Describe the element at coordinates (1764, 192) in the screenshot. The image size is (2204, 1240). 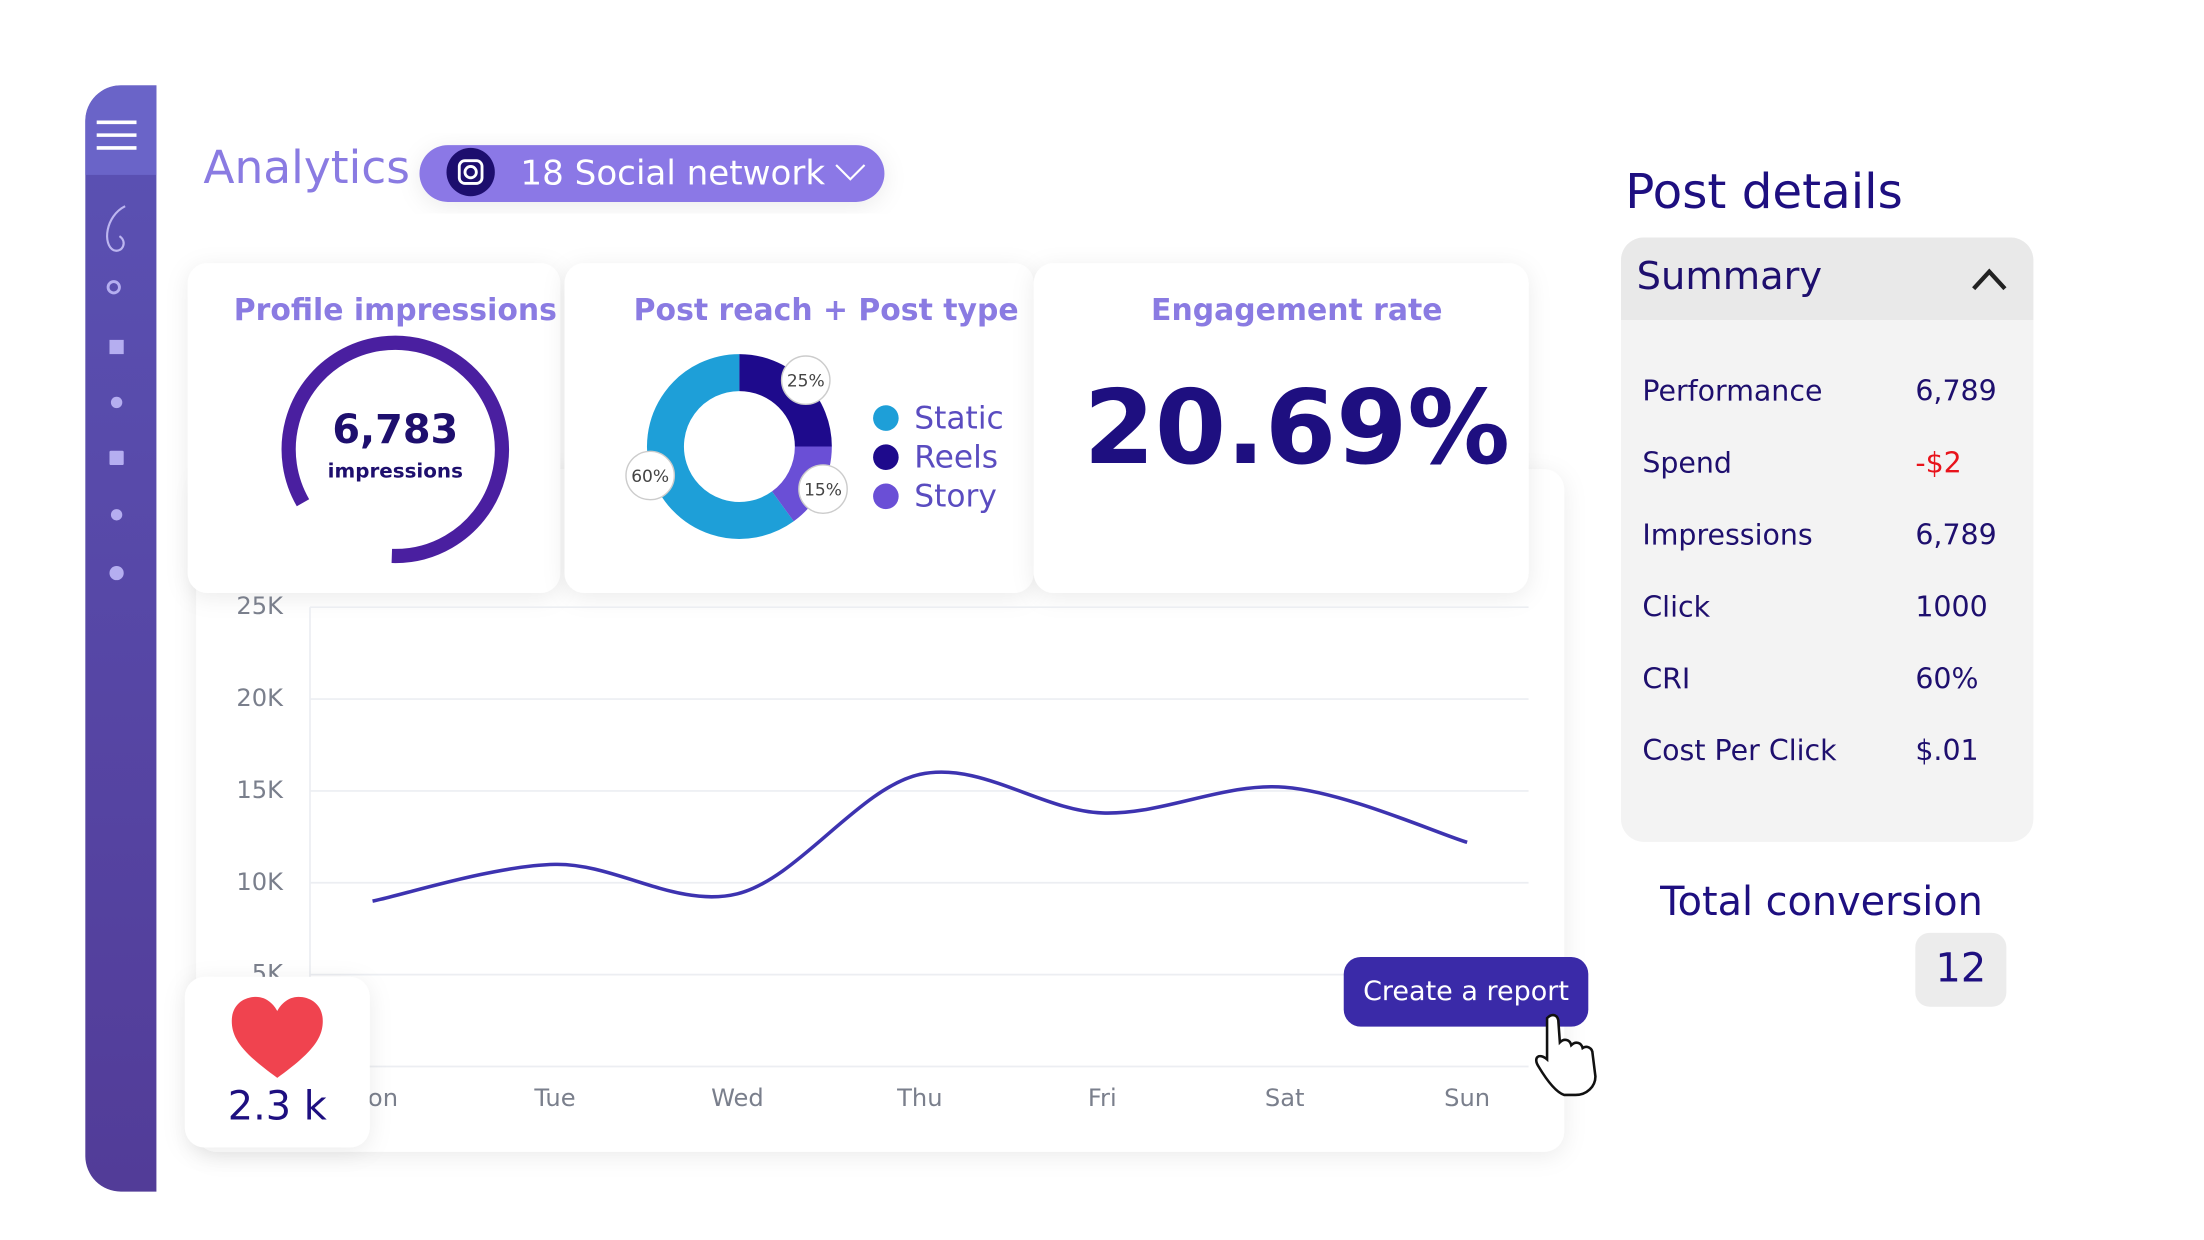
I see `details-title: Post details` at that location.